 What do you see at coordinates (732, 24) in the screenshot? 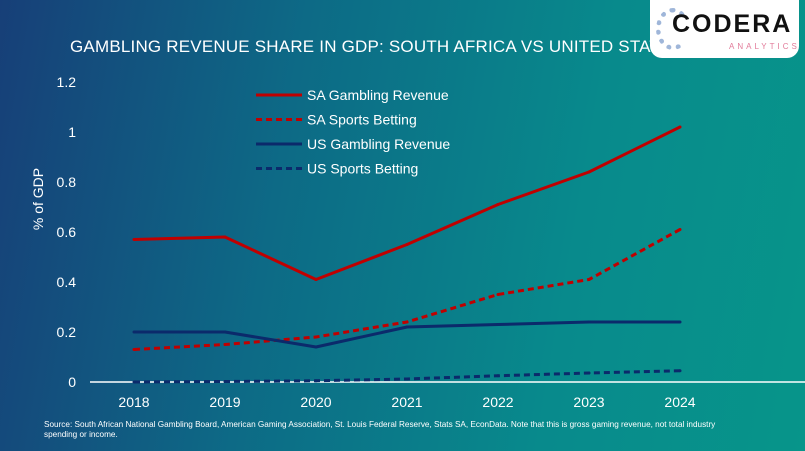
I see `logo-word: CODERA` at bounding box center [732, 24].